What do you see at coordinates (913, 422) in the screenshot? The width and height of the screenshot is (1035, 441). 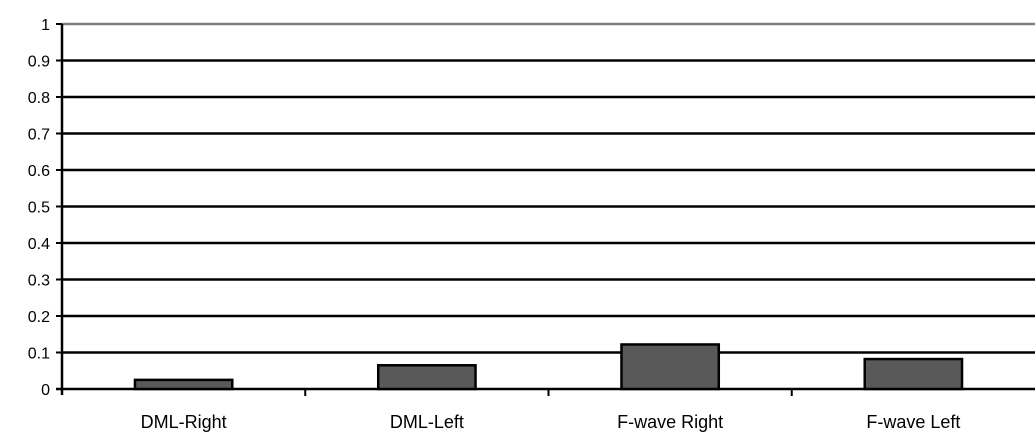 I see `x-tick-label-3: F-wave Left` at bounding box center [913, 422].